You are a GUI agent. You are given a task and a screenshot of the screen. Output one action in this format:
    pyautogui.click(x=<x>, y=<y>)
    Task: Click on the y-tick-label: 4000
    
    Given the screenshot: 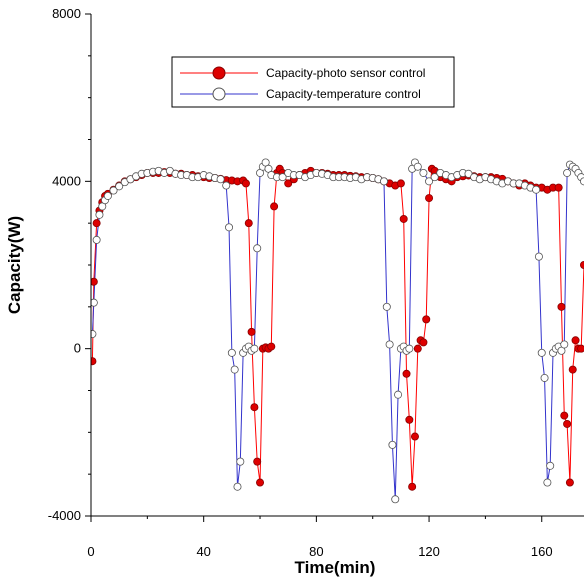 What is the action you would take?
    pyautogui.click(x=66, y=180)
    